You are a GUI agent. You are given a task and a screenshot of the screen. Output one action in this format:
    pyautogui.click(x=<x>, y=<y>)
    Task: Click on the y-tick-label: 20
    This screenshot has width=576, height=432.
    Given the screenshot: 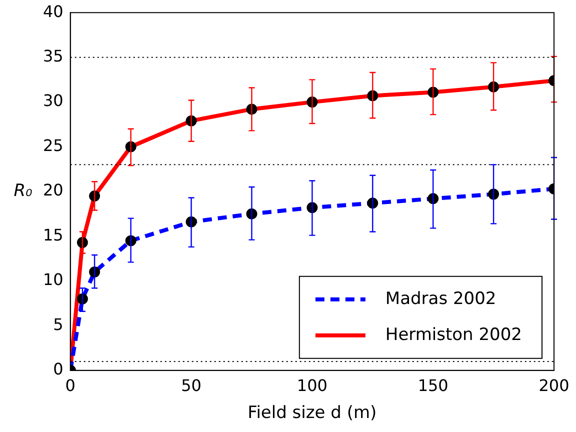 What is the action you would take?
    pyautogui.click(x=53, y=190)
    